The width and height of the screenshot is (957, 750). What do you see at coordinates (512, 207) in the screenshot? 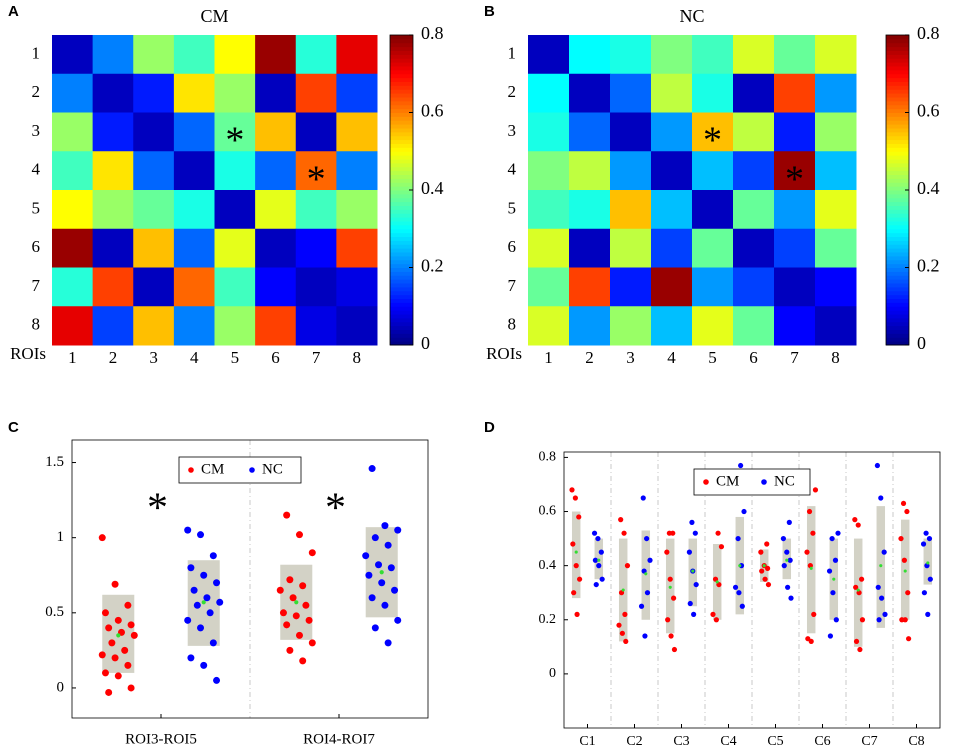
I see `y-tick-label: 5` at bounding box center [512, 207].